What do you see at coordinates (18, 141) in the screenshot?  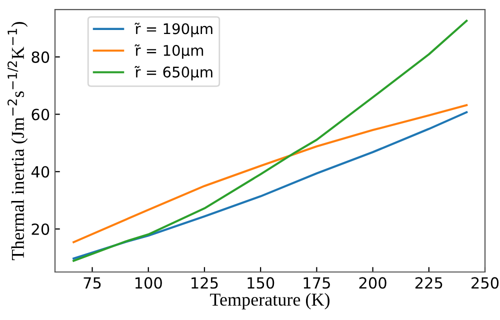 I see `y-axis-title: Thermal inertia (Jm$^{−2}$s$^{−1/2}$K$^{−1}$)` at bounding box center [18, 141].